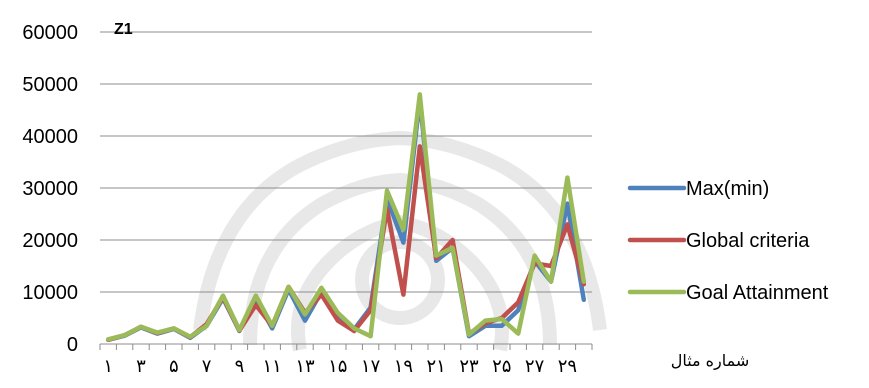 The height and width of the screenshot is (388, 869). Describe the element at coordinates (501, 366) in the screenshot. I see `x-tick-label: ٢۵` at that location.